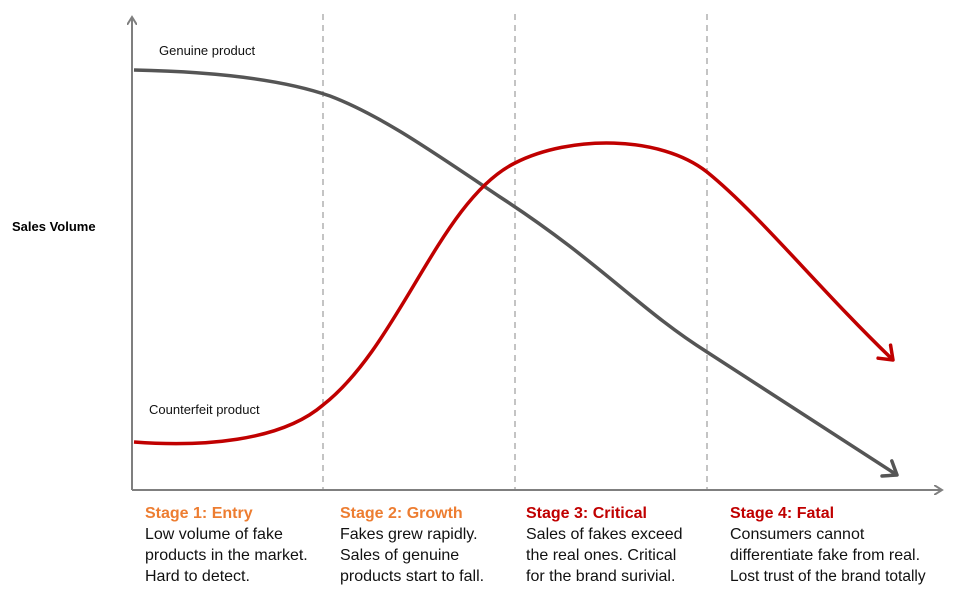 The width and height of the screenshot is (958, 593). What do you see at coordinates (401, 513) in the screenshot?
I see `stage-2-title: Stage 2: Growth` at bounding box center [401, 513].